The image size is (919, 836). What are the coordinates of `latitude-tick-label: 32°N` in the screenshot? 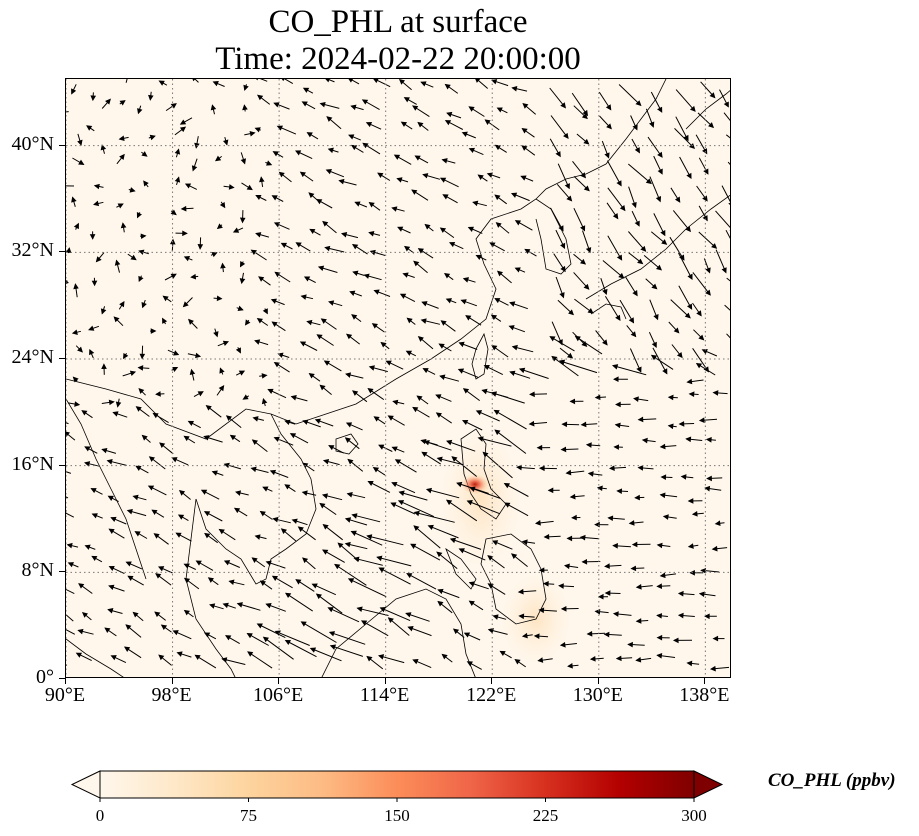 It's located at (32, 250).